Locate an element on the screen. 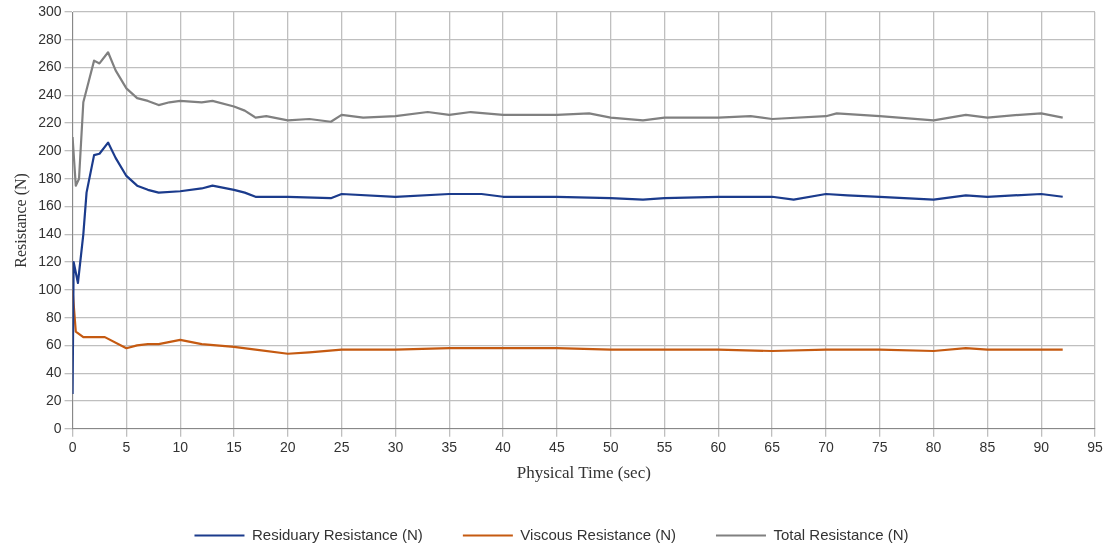 Image resolution: width=1109 pixels, height=557 pixels. y-axis-title: Resistance (N) is located at coordinates (20, 220).